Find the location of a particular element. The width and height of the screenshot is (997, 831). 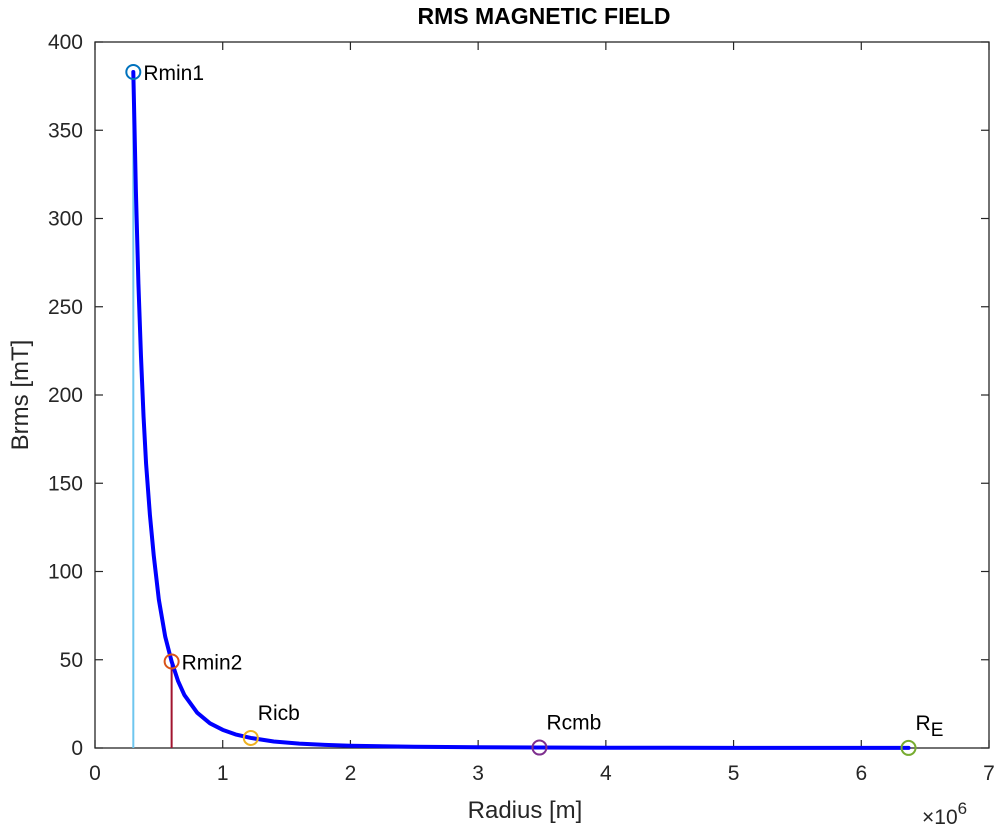

marker-label-text: Rcmb is located at coordinates (573, 723).